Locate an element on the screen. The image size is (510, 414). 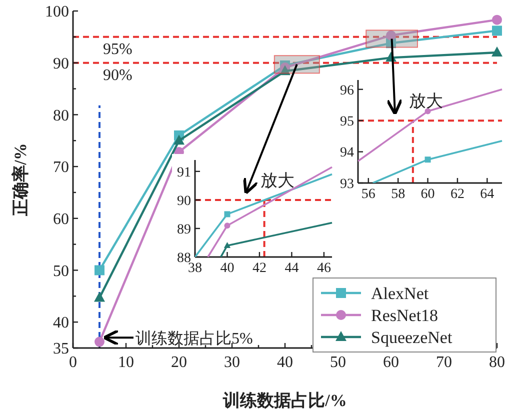
x-tick-label: 70 is located at coordinates (444, 362).